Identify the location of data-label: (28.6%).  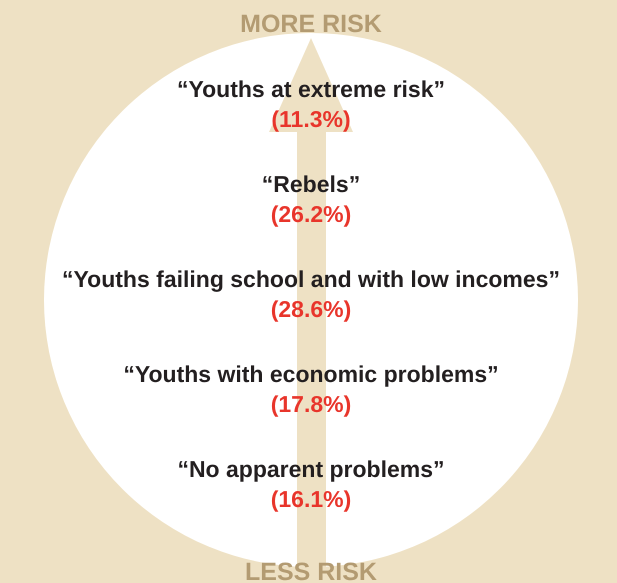
(311, 309).